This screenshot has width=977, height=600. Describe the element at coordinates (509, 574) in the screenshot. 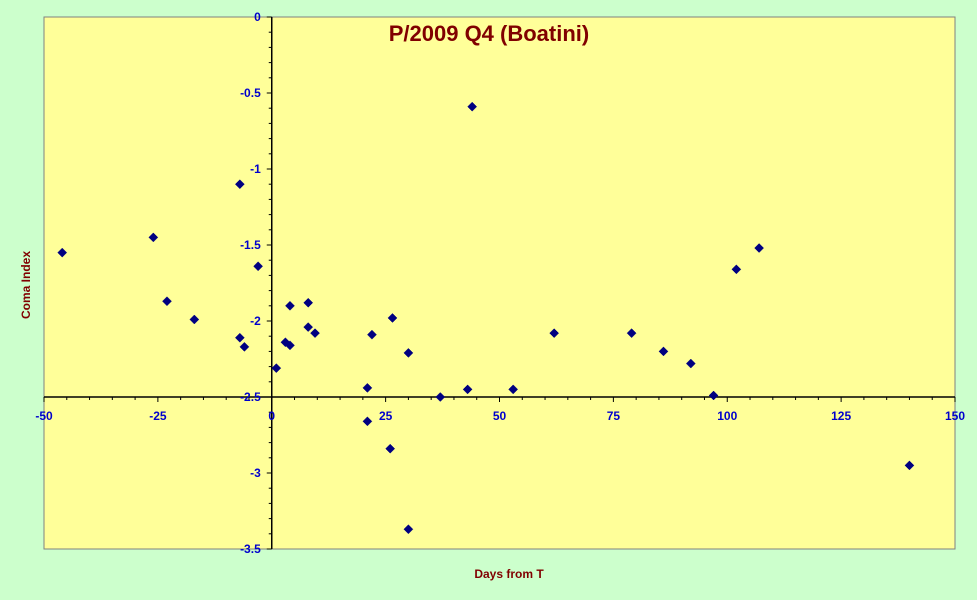

I see `x-axis-title: Days from T` at that location.